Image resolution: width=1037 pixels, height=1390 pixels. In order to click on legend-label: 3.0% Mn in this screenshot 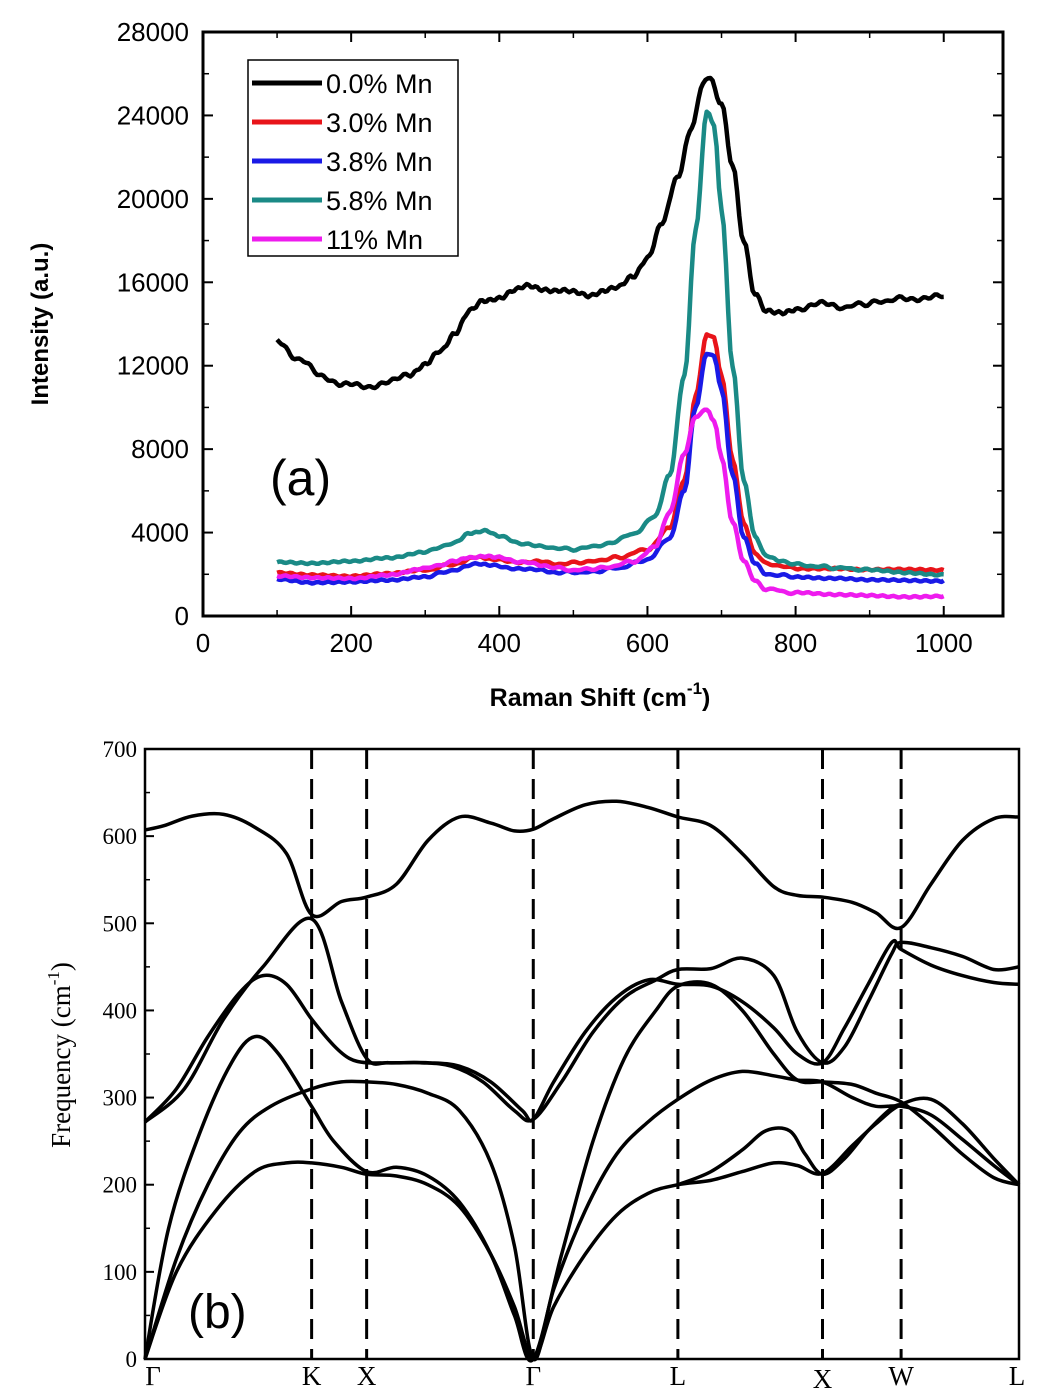, I will do `click(379, 123)`.